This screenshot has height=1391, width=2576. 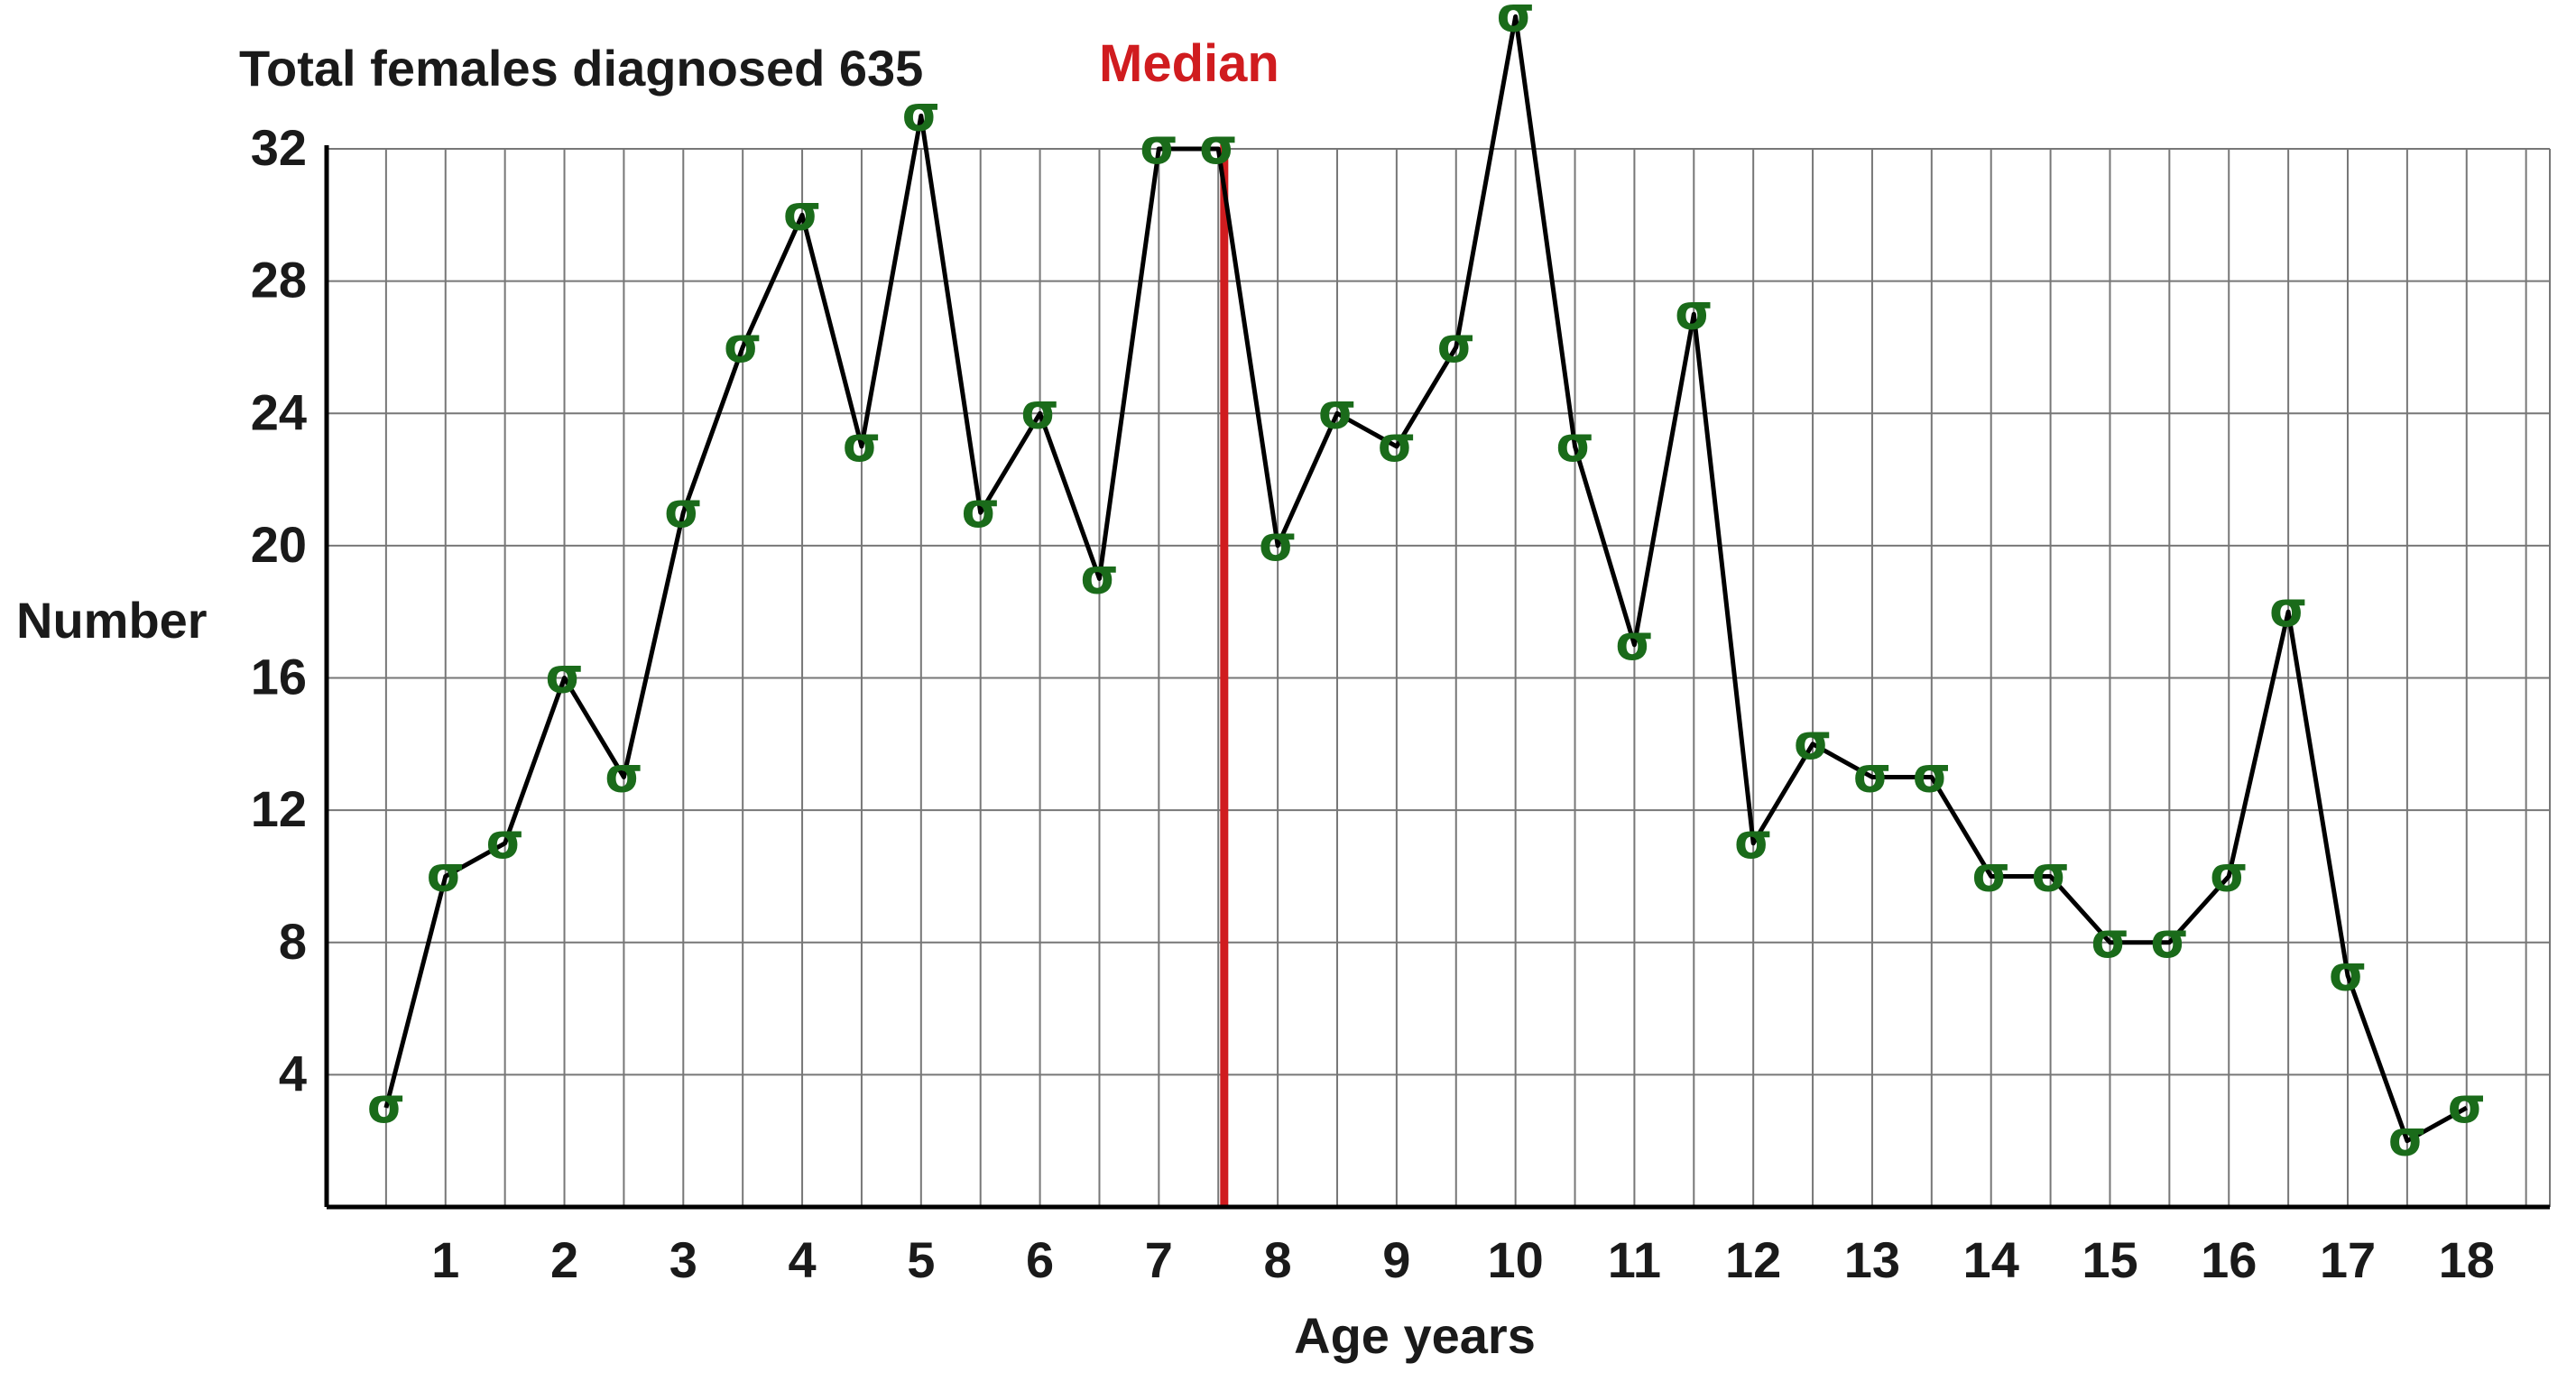 I want to click on y-tick-label: 24, so click(x=279, y=411).